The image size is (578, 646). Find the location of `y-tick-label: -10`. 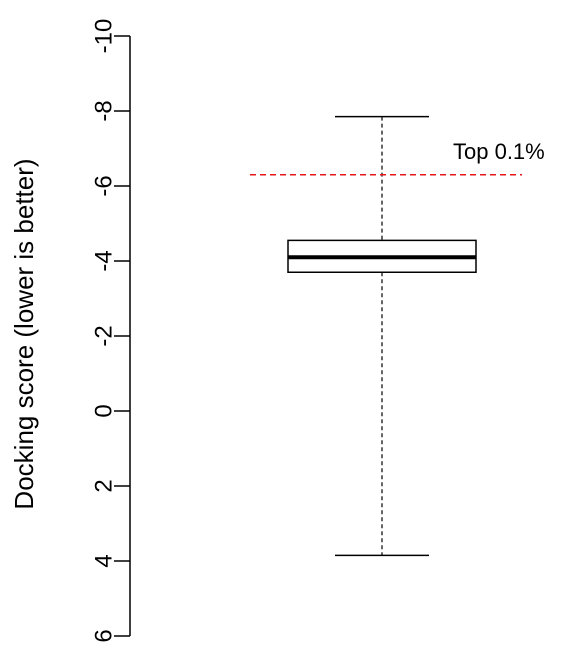

y-tick-label: -10 is located at coordinates (103, 36).